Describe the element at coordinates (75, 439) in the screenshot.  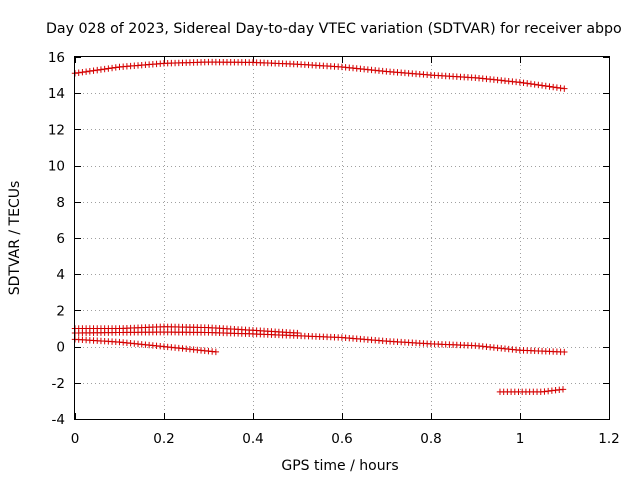
I see `x-tick-label: 0` at that location.